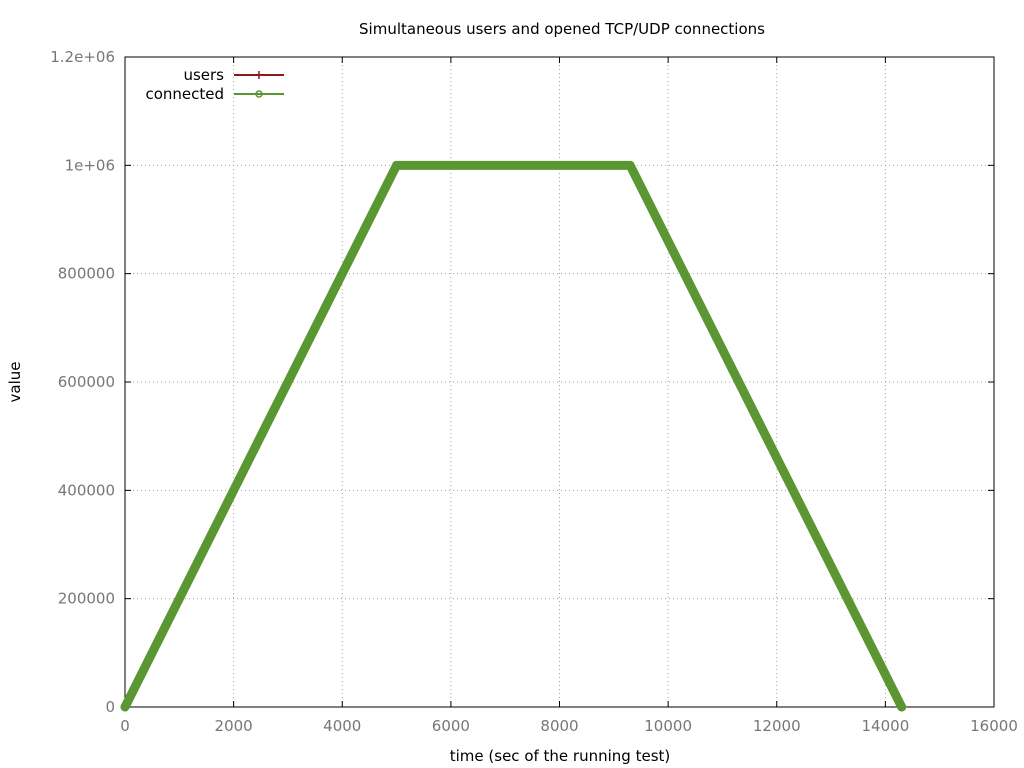  Describe the element at coordinates (203, 75) in the screenshot. I see `legend-label-users: users` at that location.